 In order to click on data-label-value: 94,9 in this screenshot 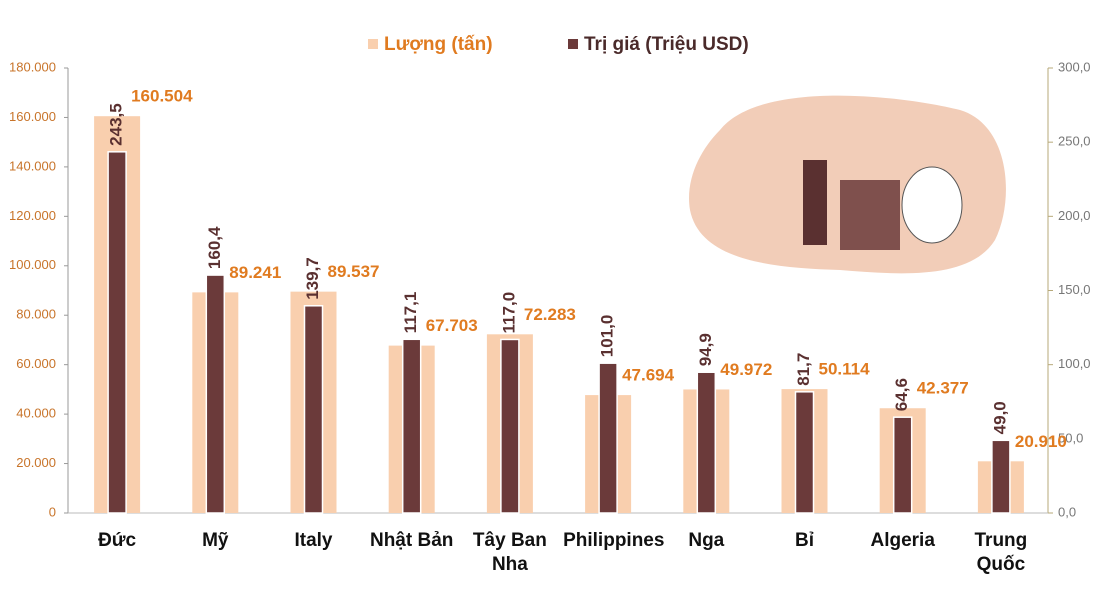, I will do `click(705, 349)`.